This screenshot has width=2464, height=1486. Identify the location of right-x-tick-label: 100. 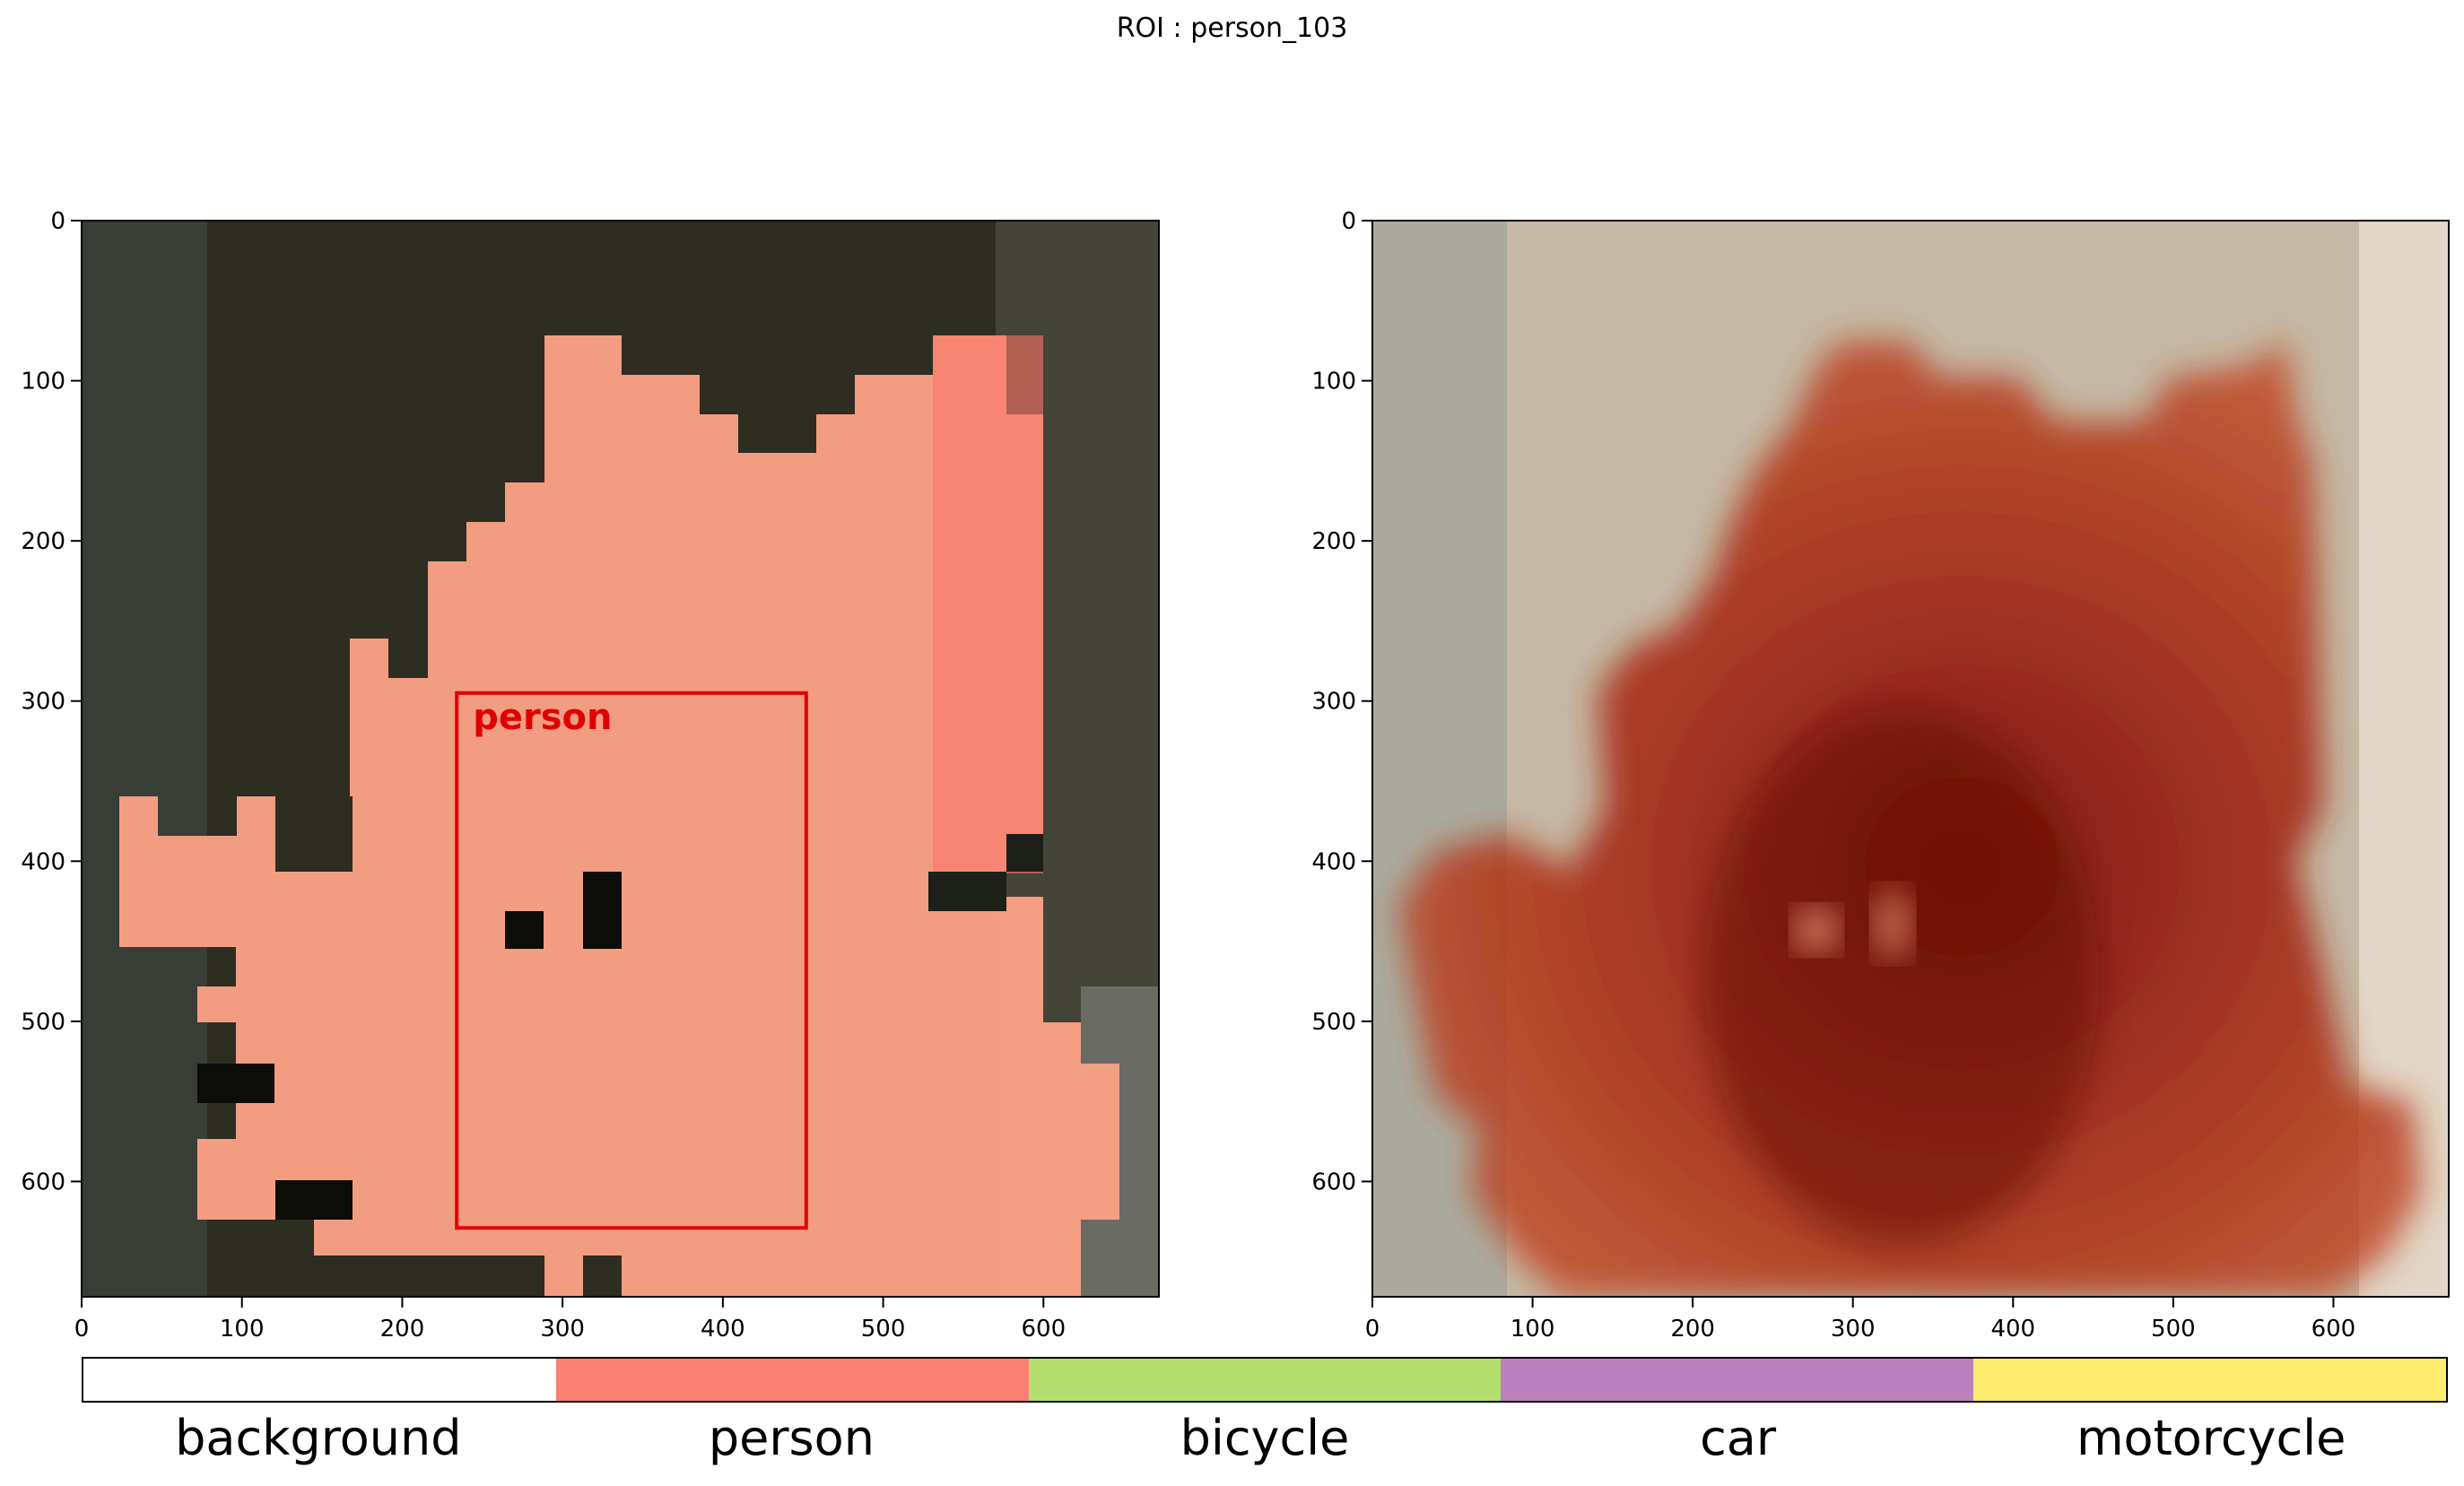
(1533, 1329).